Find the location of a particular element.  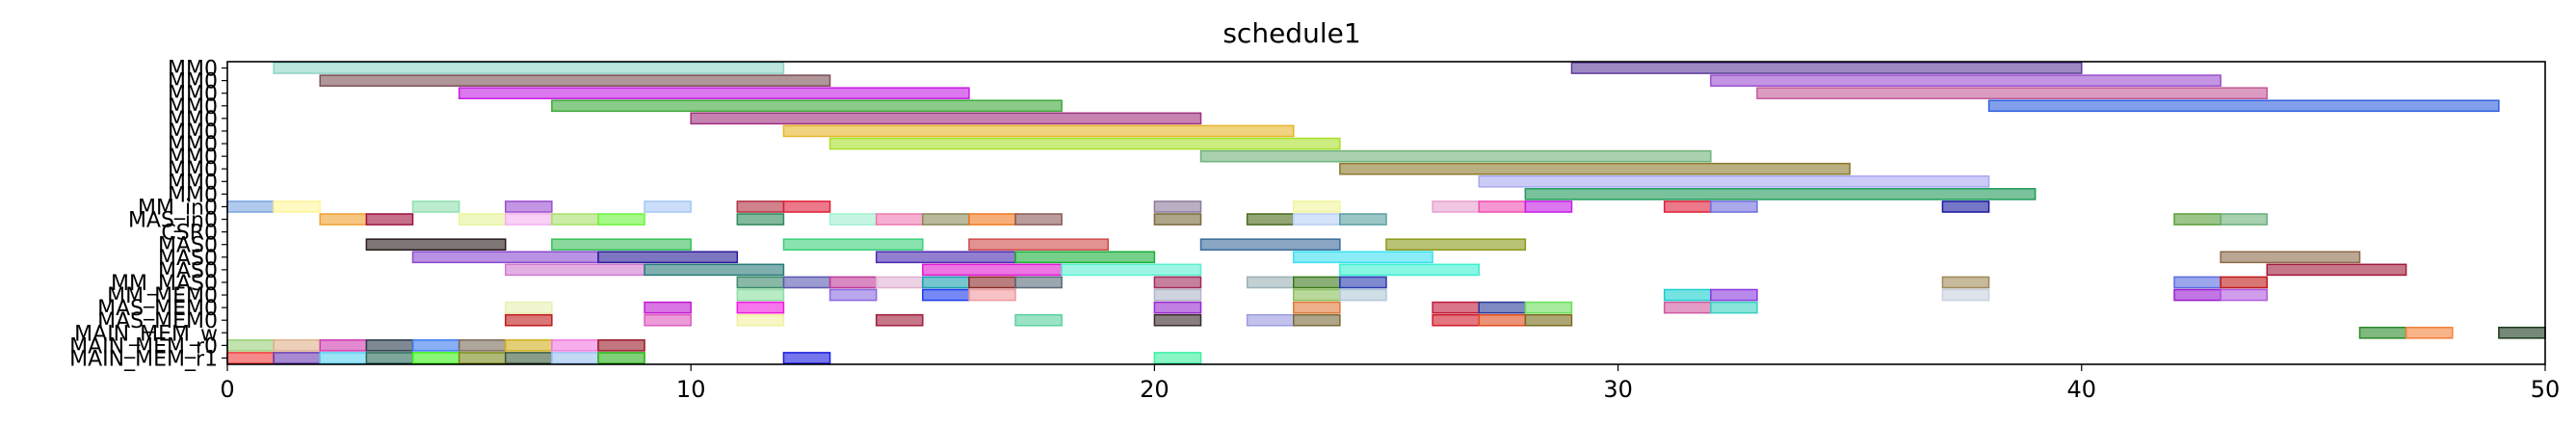

x-axis: 0 10 20 30 40 50 is located at coordinates (1390, 384).